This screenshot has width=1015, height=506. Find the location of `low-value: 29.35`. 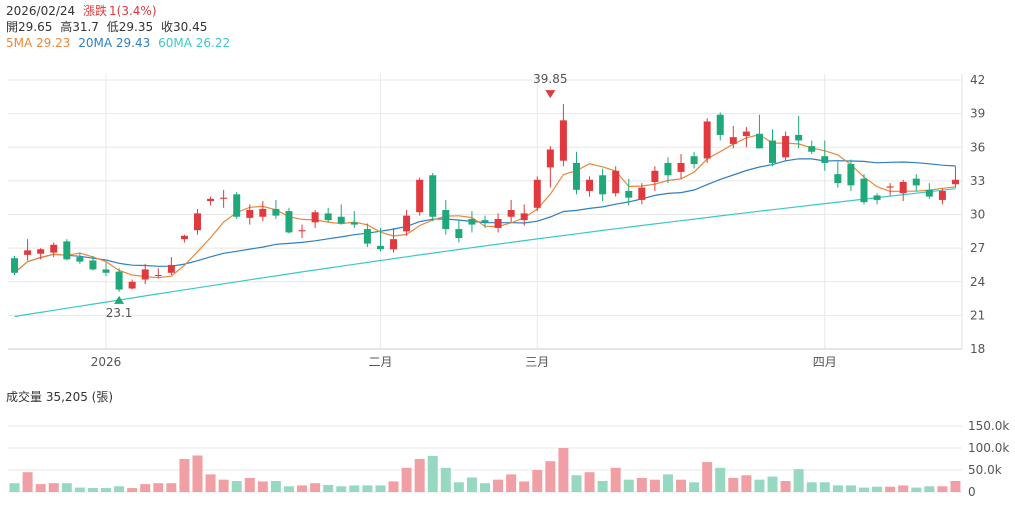

low-value: 29.35 is located at coordinates (136, 27).